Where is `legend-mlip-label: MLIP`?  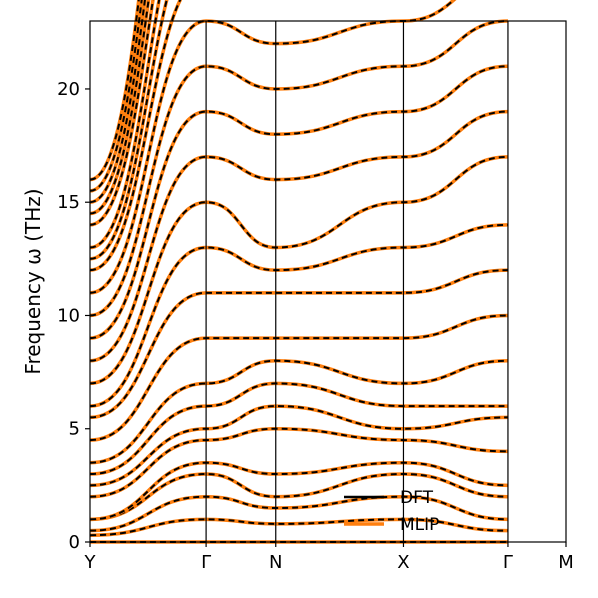
legend-mlip-label: MLIP is located at coordinates (419, 525).